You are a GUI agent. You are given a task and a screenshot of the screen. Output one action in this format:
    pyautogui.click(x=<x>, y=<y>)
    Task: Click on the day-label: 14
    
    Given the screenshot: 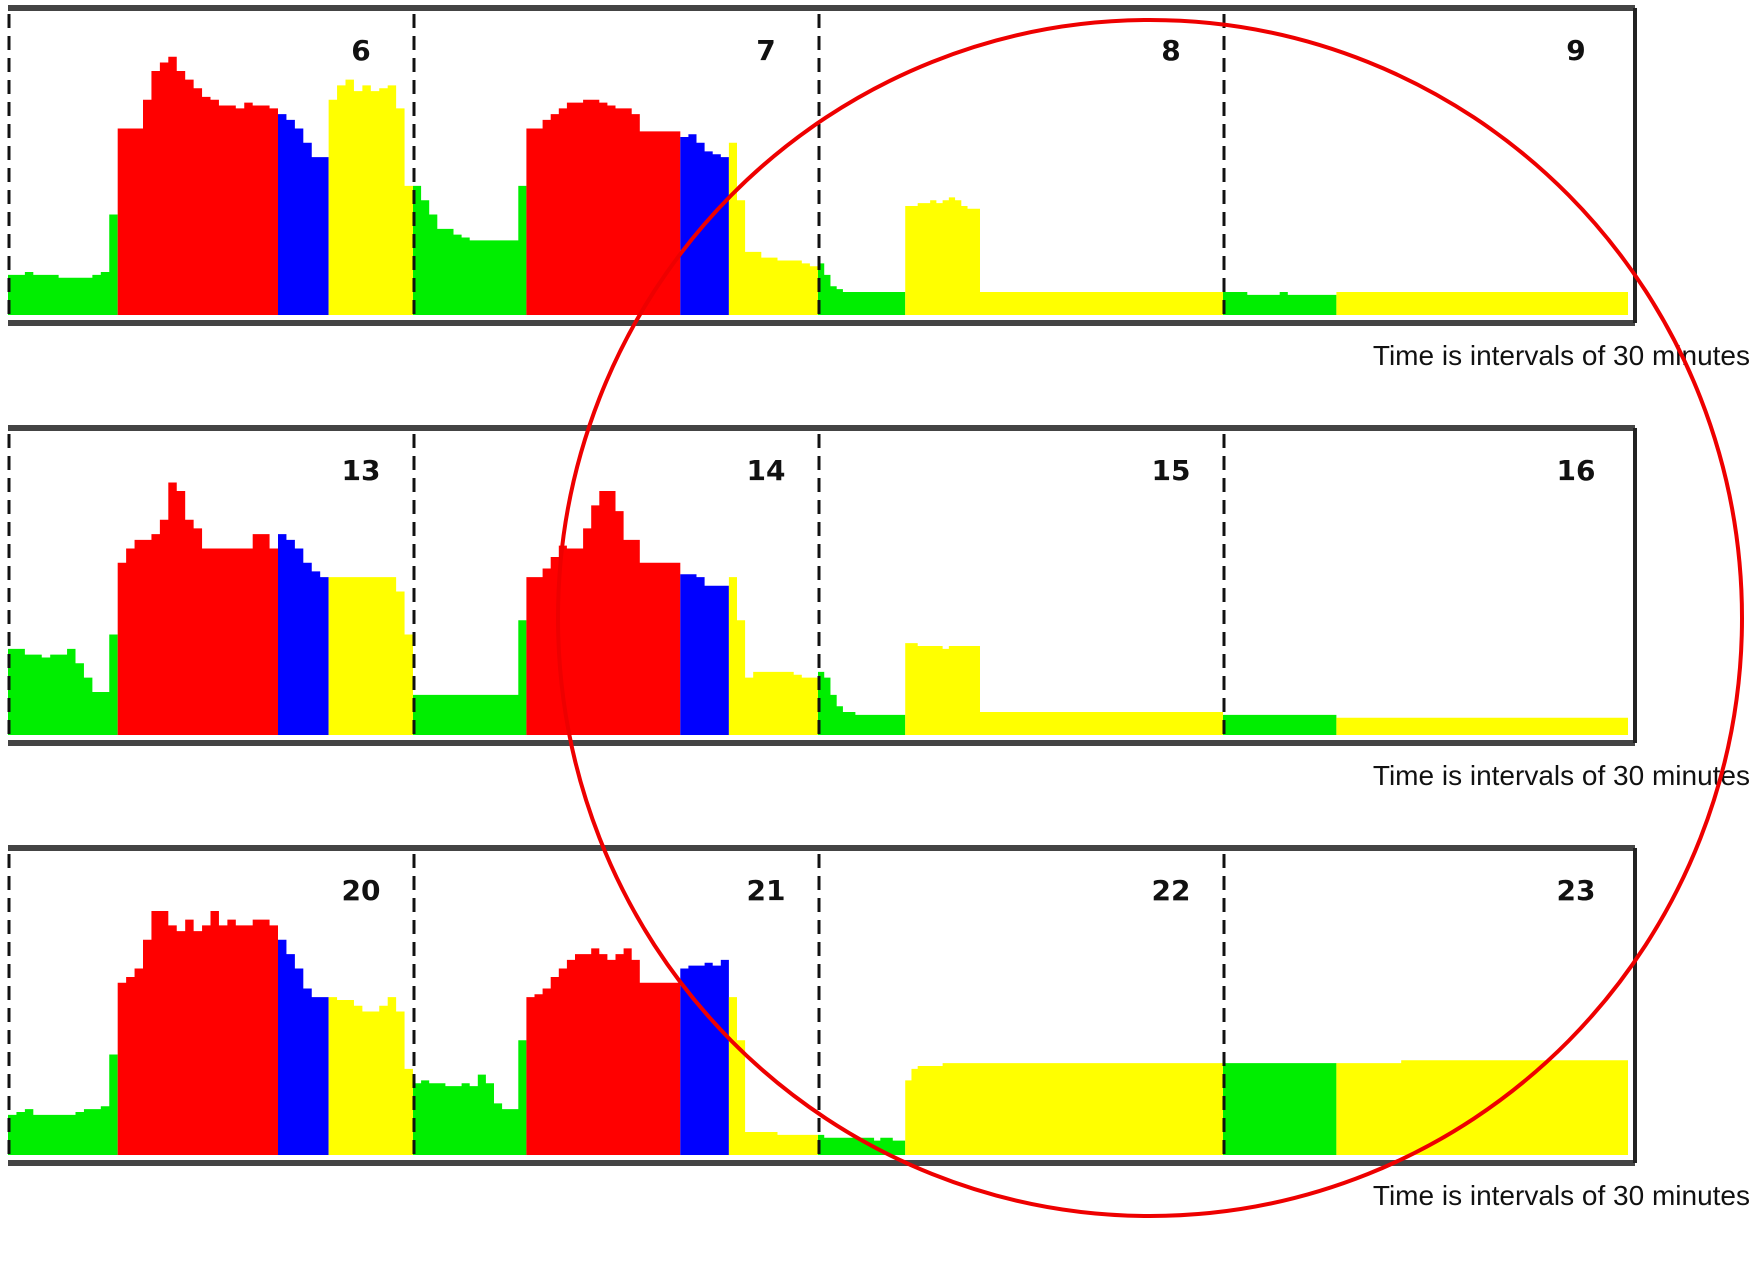 What is the action you would take?
    pyautogui.click(x=766, y=470)
    